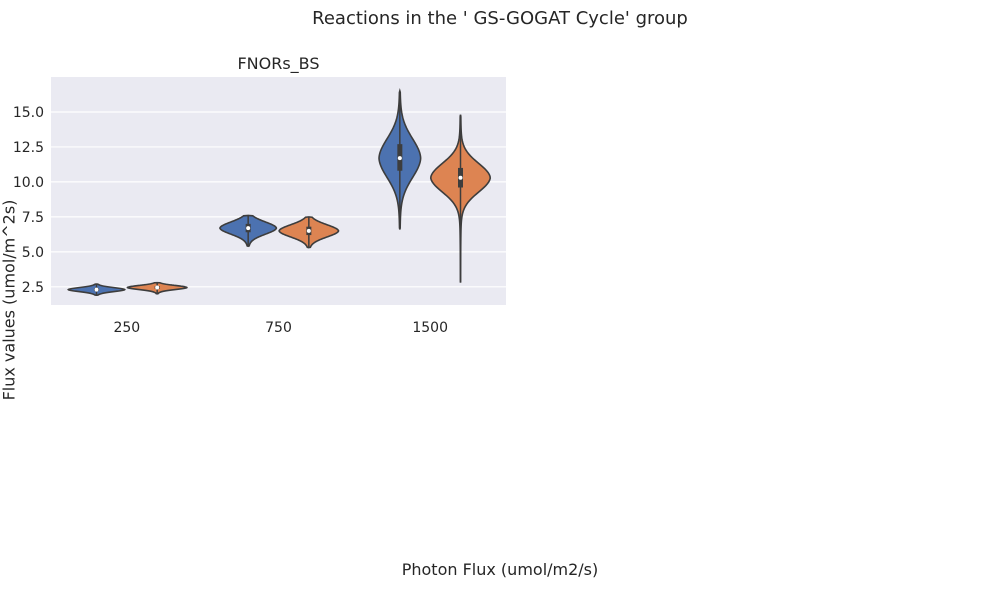  I want to click on x-tick-label: 750, so click(278, 328).